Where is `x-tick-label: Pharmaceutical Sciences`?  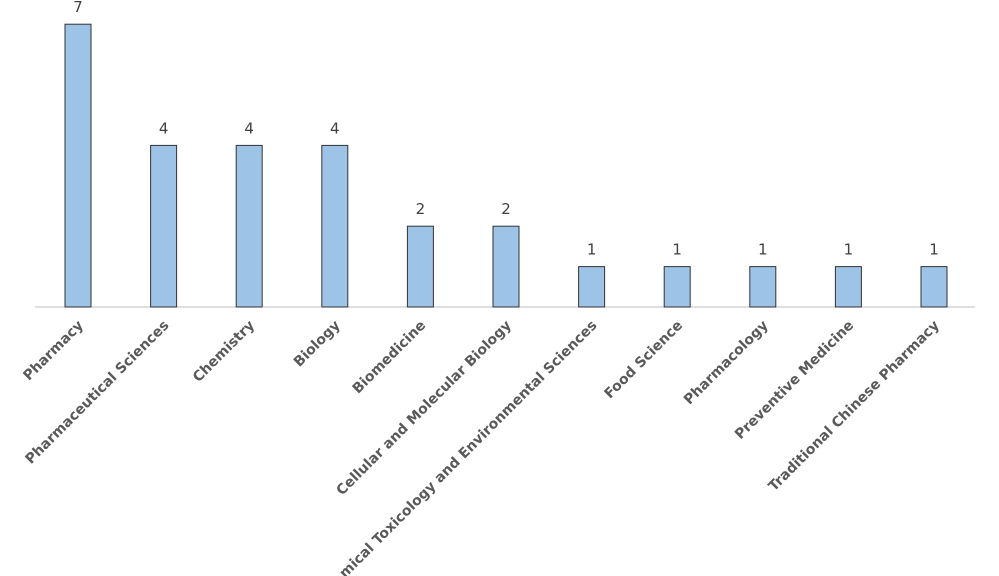
x-tick-label: Pharmaceutical Sciences is located at coordinates (97, 393).